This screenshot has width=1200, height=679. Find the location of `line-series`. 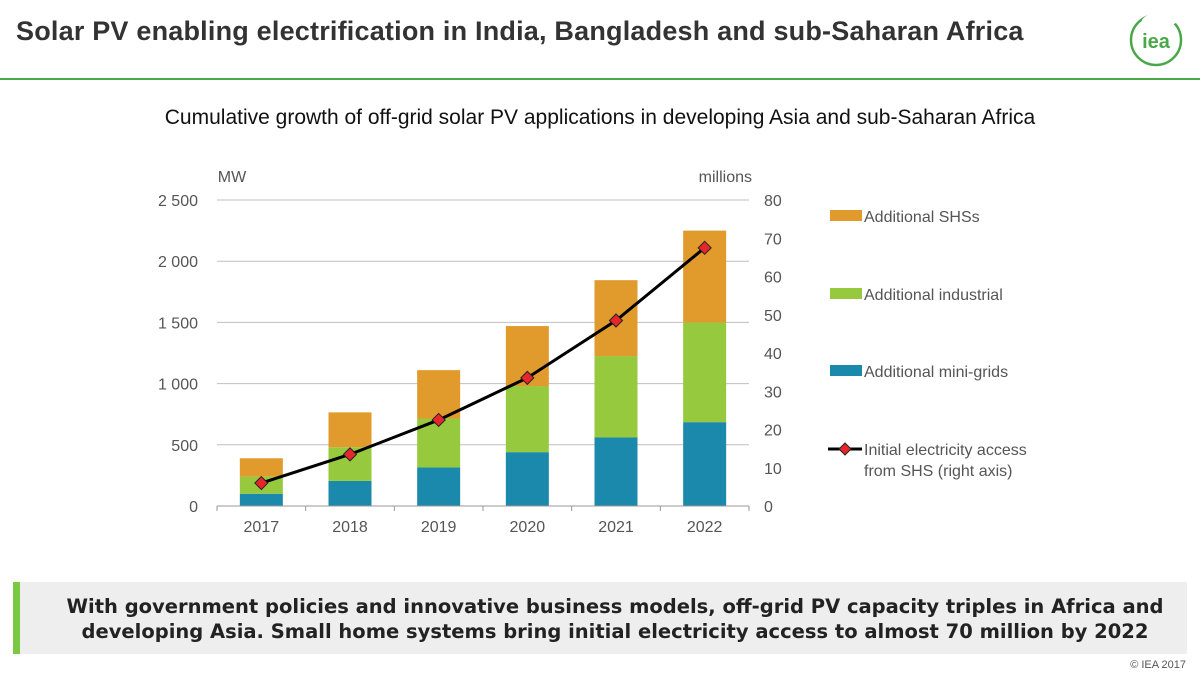

line-series is located at coordinates (483, 365).